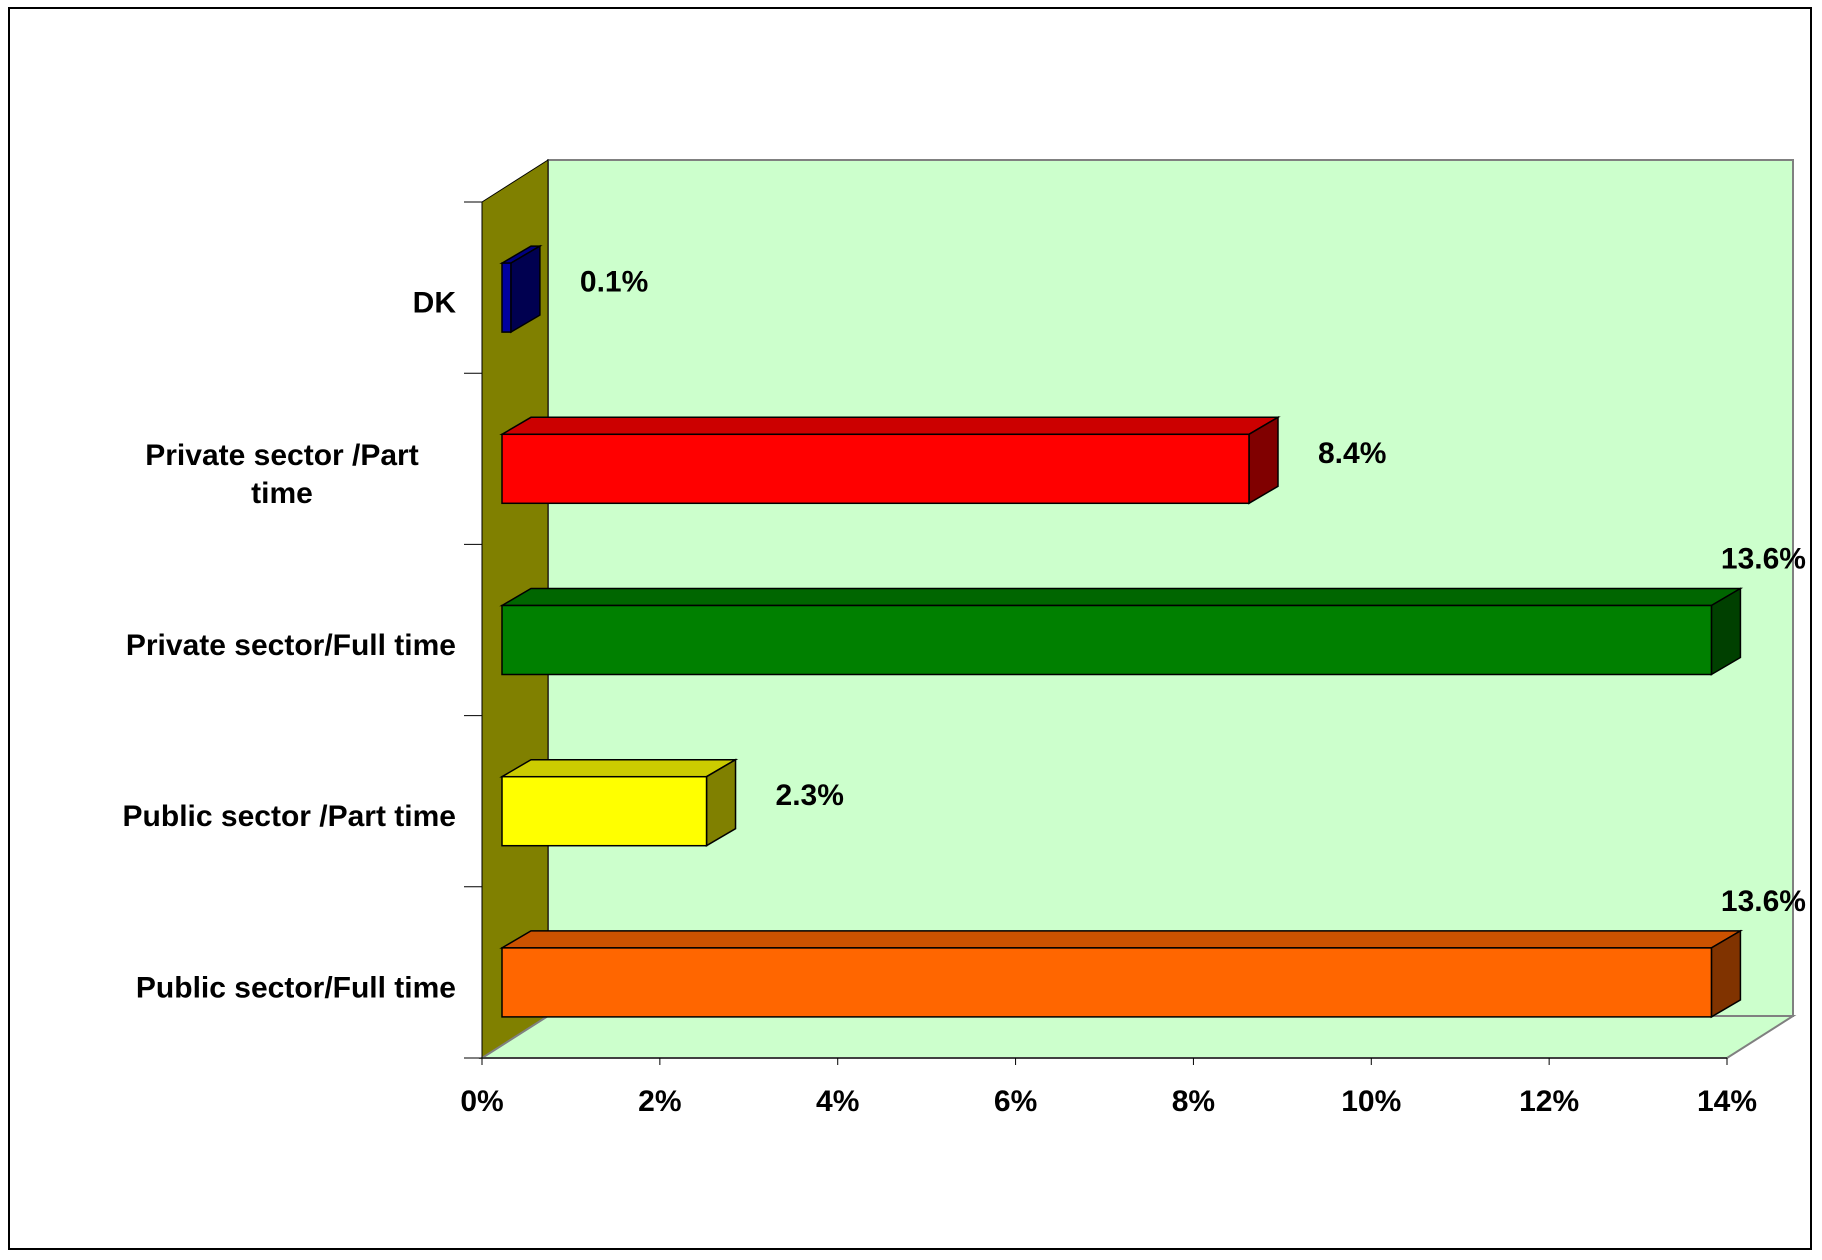 The height and width of the screenshot is (1260, 1822). I want to click on category-label: Private sector /Part time, so click(281, 474).